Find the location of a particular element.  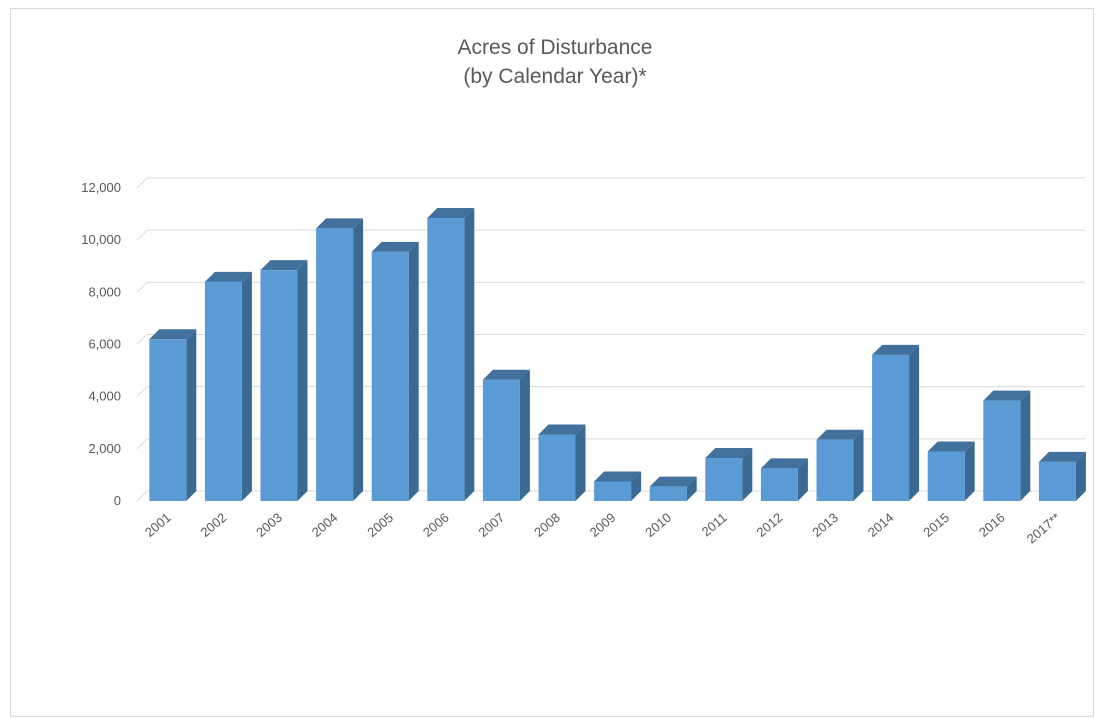

x-tick-label: 2008 is located at coordinates (547, 525).